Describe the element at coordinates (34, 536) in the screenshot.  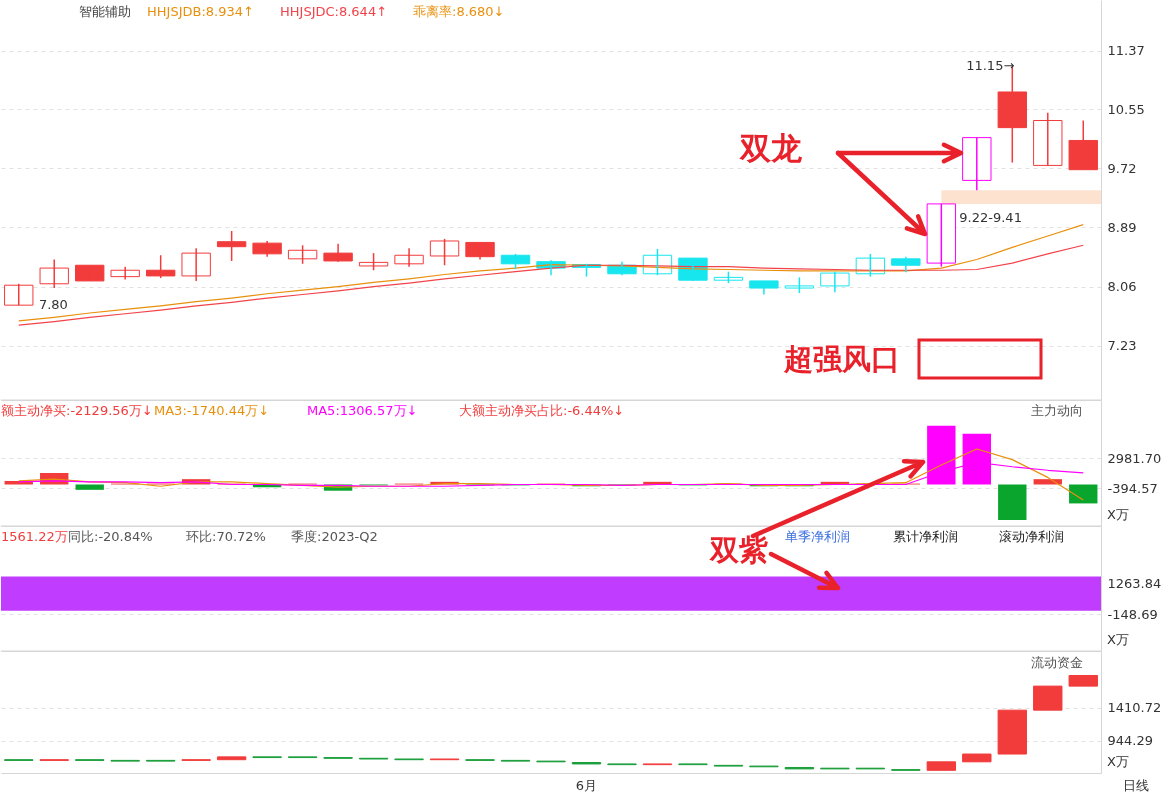
I see `annotation: 1561.22万` at that location.